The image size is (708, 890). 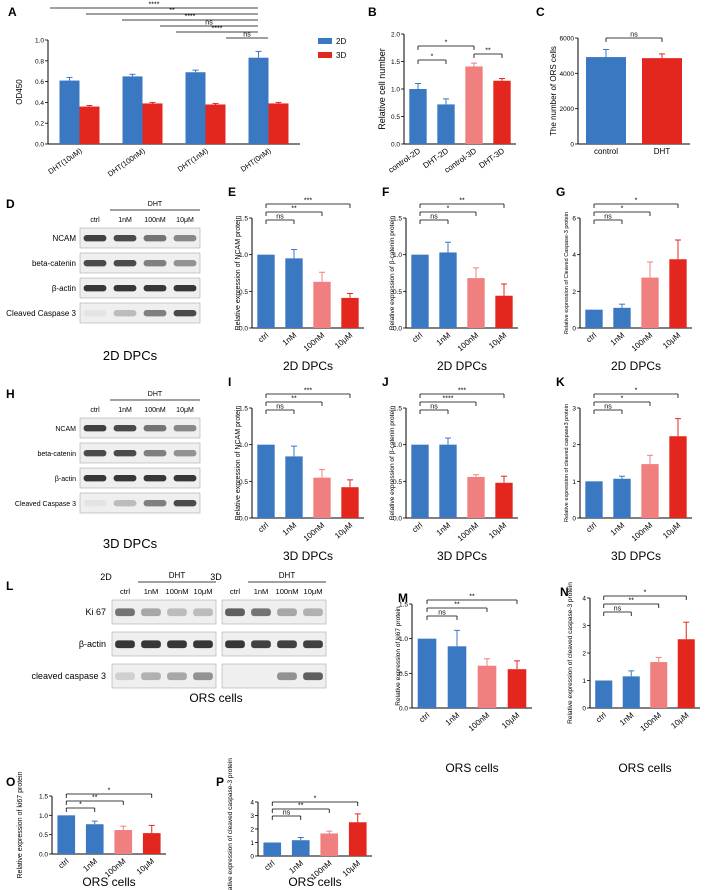 What do you see at coordinates (574, 255) in the screenshot?
I see `y-tick-label: 4` at bounding box center [574, 255].